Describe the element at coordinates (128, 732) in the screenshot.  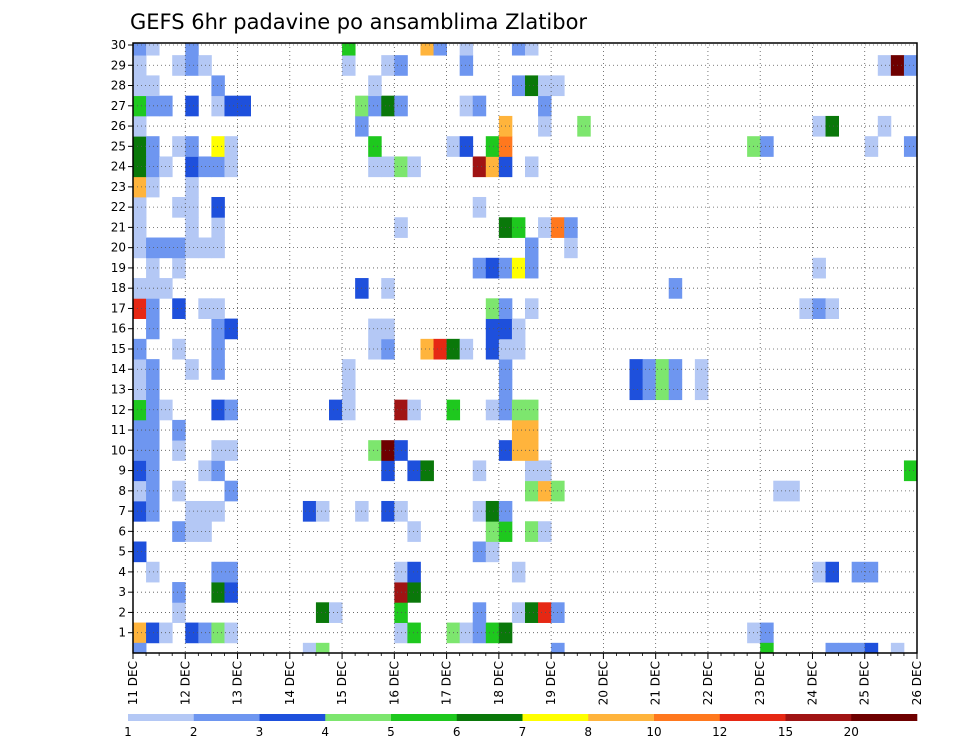
I see `colorbar-label: 1` at that location.